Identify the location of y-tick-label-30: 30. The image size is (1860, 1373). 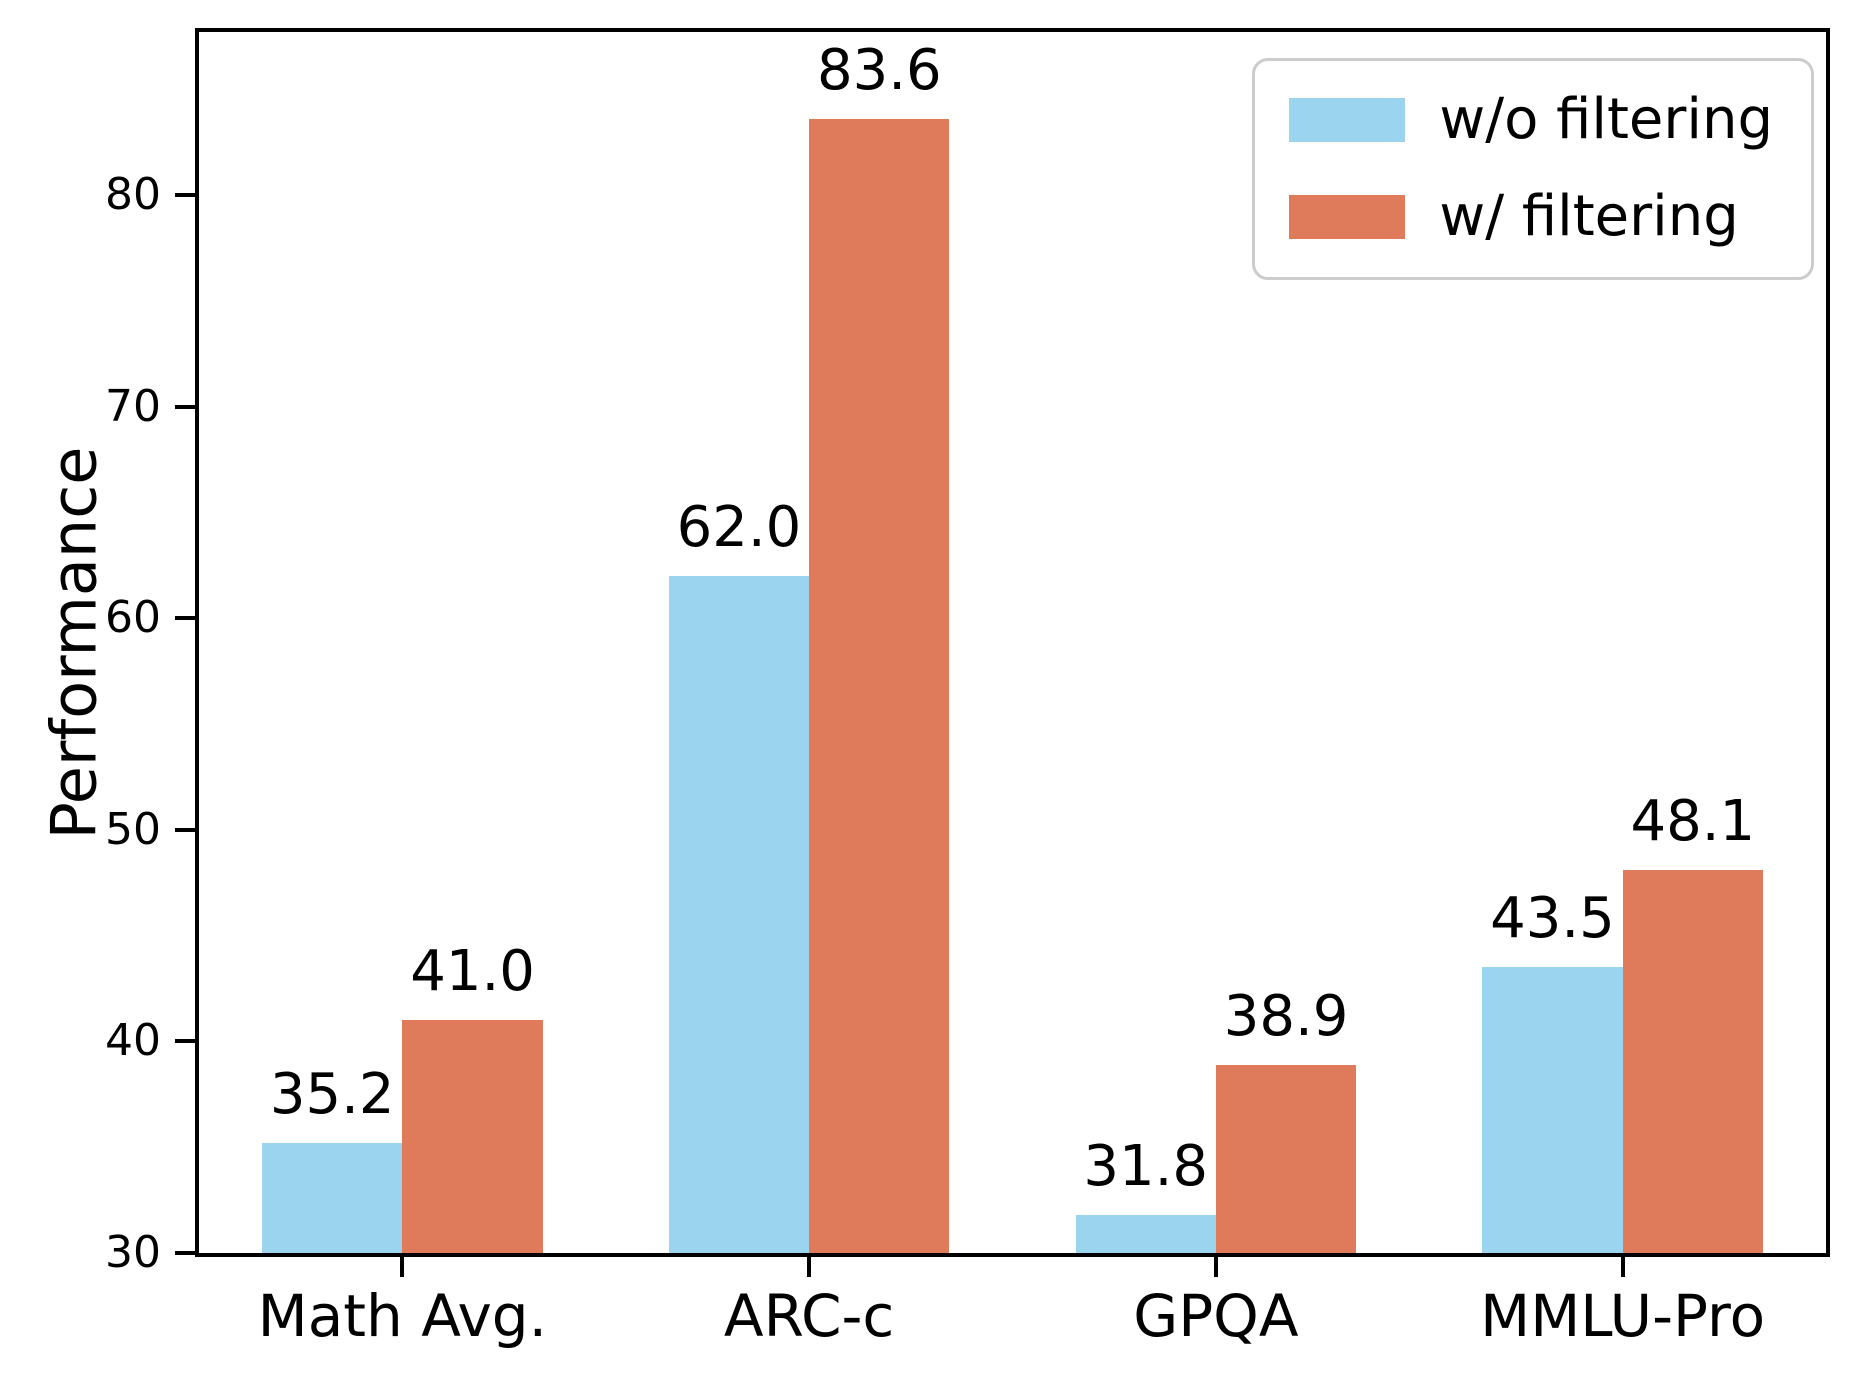
(133, 1252).